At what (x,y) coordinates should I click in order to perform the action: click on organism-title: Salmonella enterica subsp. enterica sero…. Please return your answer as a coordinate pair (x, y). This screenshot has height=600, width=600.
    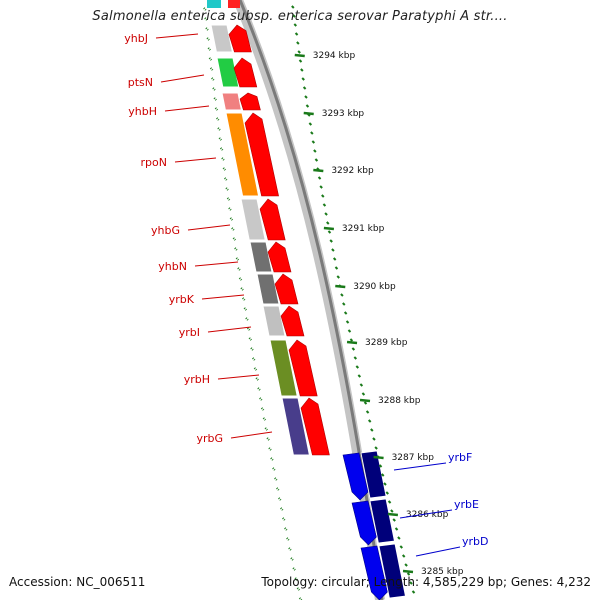
    Looking at the image, I should click on (300, 16).